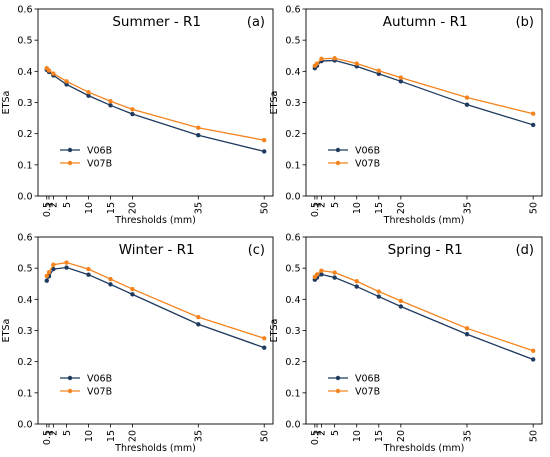  What do you see at coordinates (425, 22) in the screenshot?
I see `chart-title: Autumn - R1` at bounding box center [425, 22].